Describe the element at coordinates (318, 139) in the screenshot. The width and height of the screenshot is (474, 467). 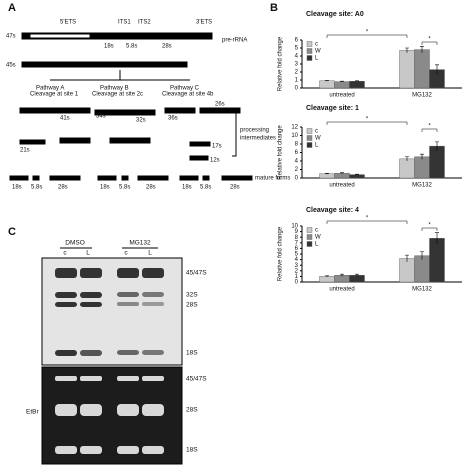
I see `legend-label: W` at that location.